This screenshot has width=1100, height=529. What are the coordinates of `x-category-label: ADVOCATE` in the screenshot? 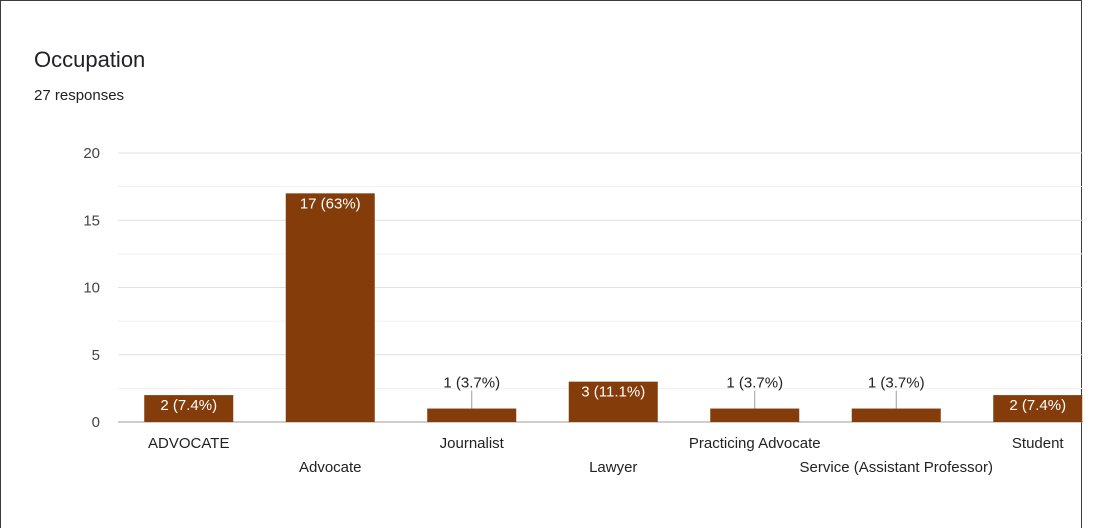 It's located at (188, 443).